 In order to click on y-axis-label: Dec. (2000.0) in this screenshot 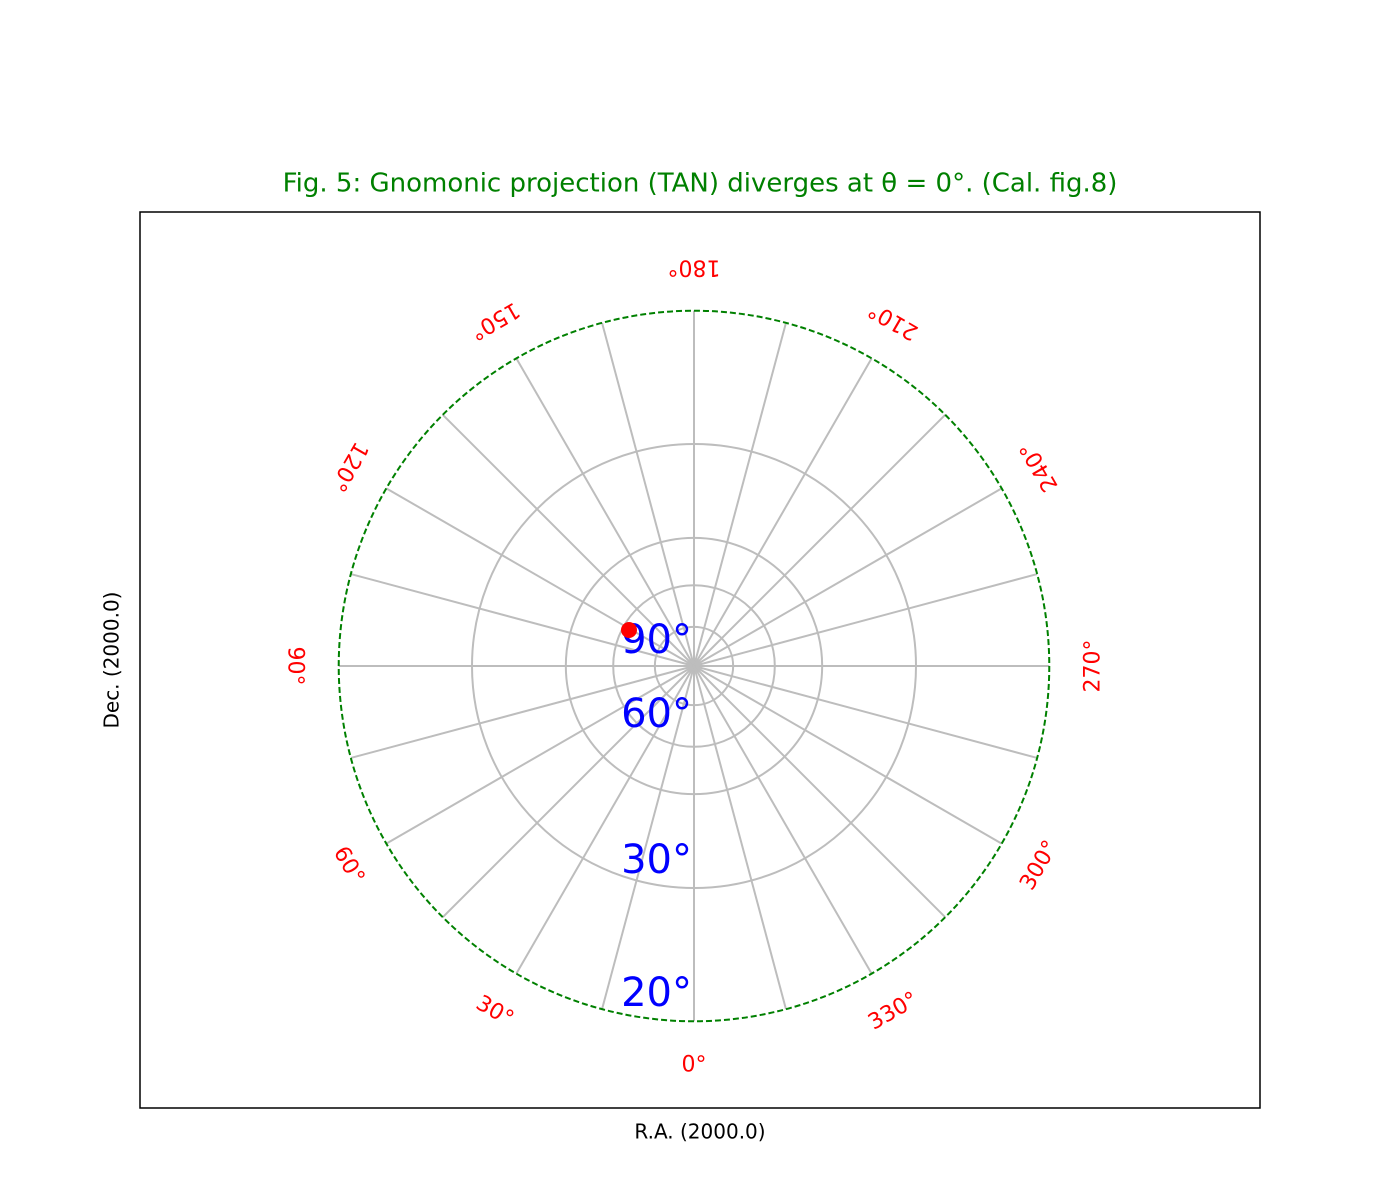, I will do `click(112, 659)`.